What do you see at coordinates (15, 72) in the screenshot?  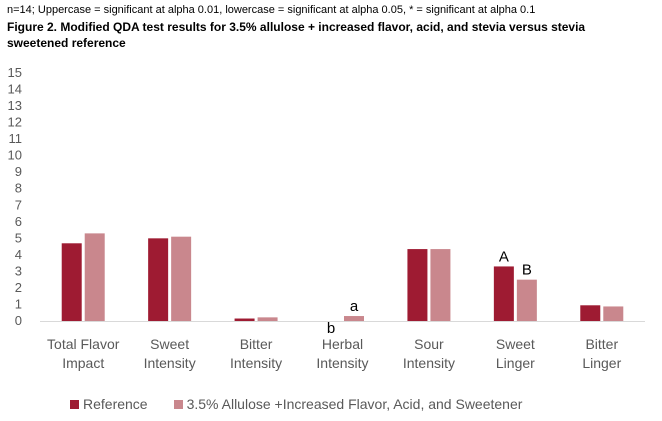 I see `y-tick-label: 15` at bounding box center [15, 72].